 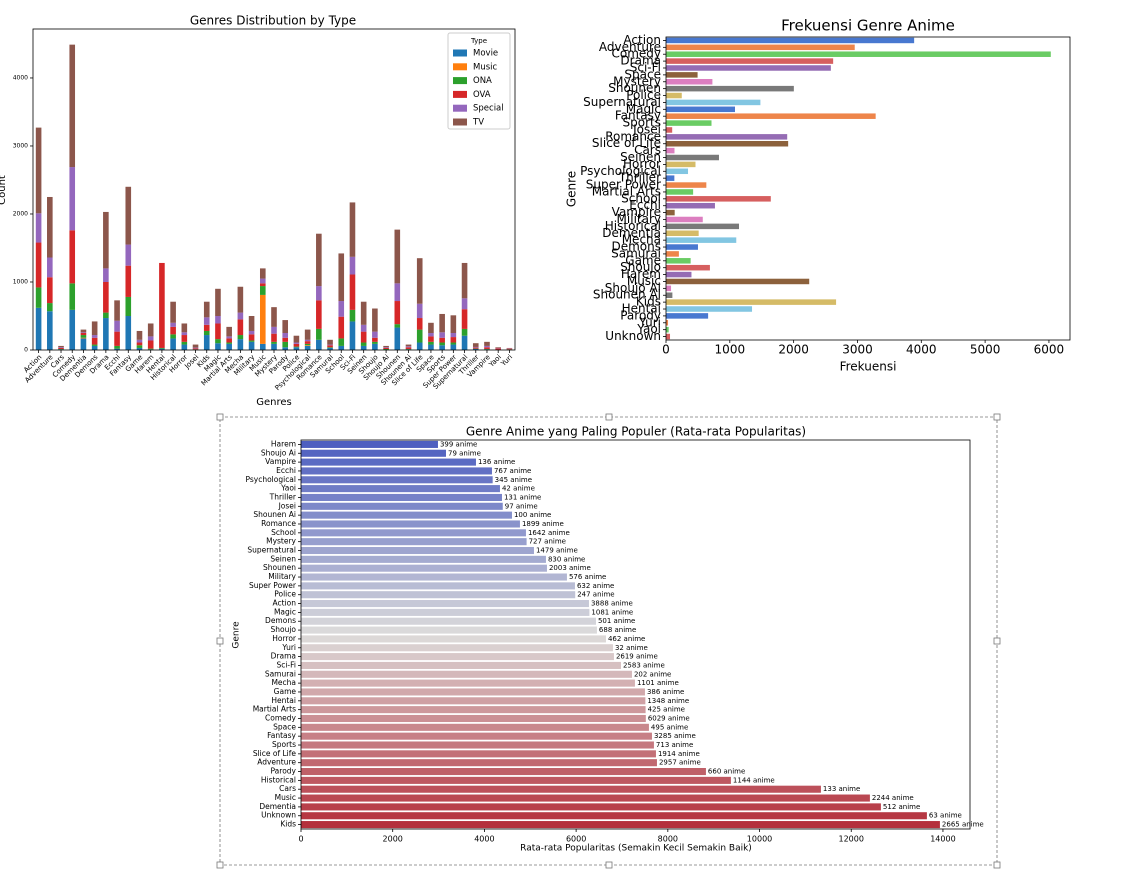 I want to click on legend-label: Movie, so click(x=485, y=54).